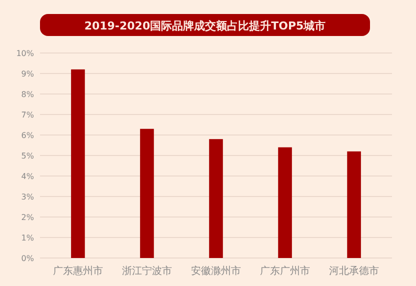 This screenshot has height=286, width=416. I want to click on x-tick-label: 广东惠州市, so click(77, 271).